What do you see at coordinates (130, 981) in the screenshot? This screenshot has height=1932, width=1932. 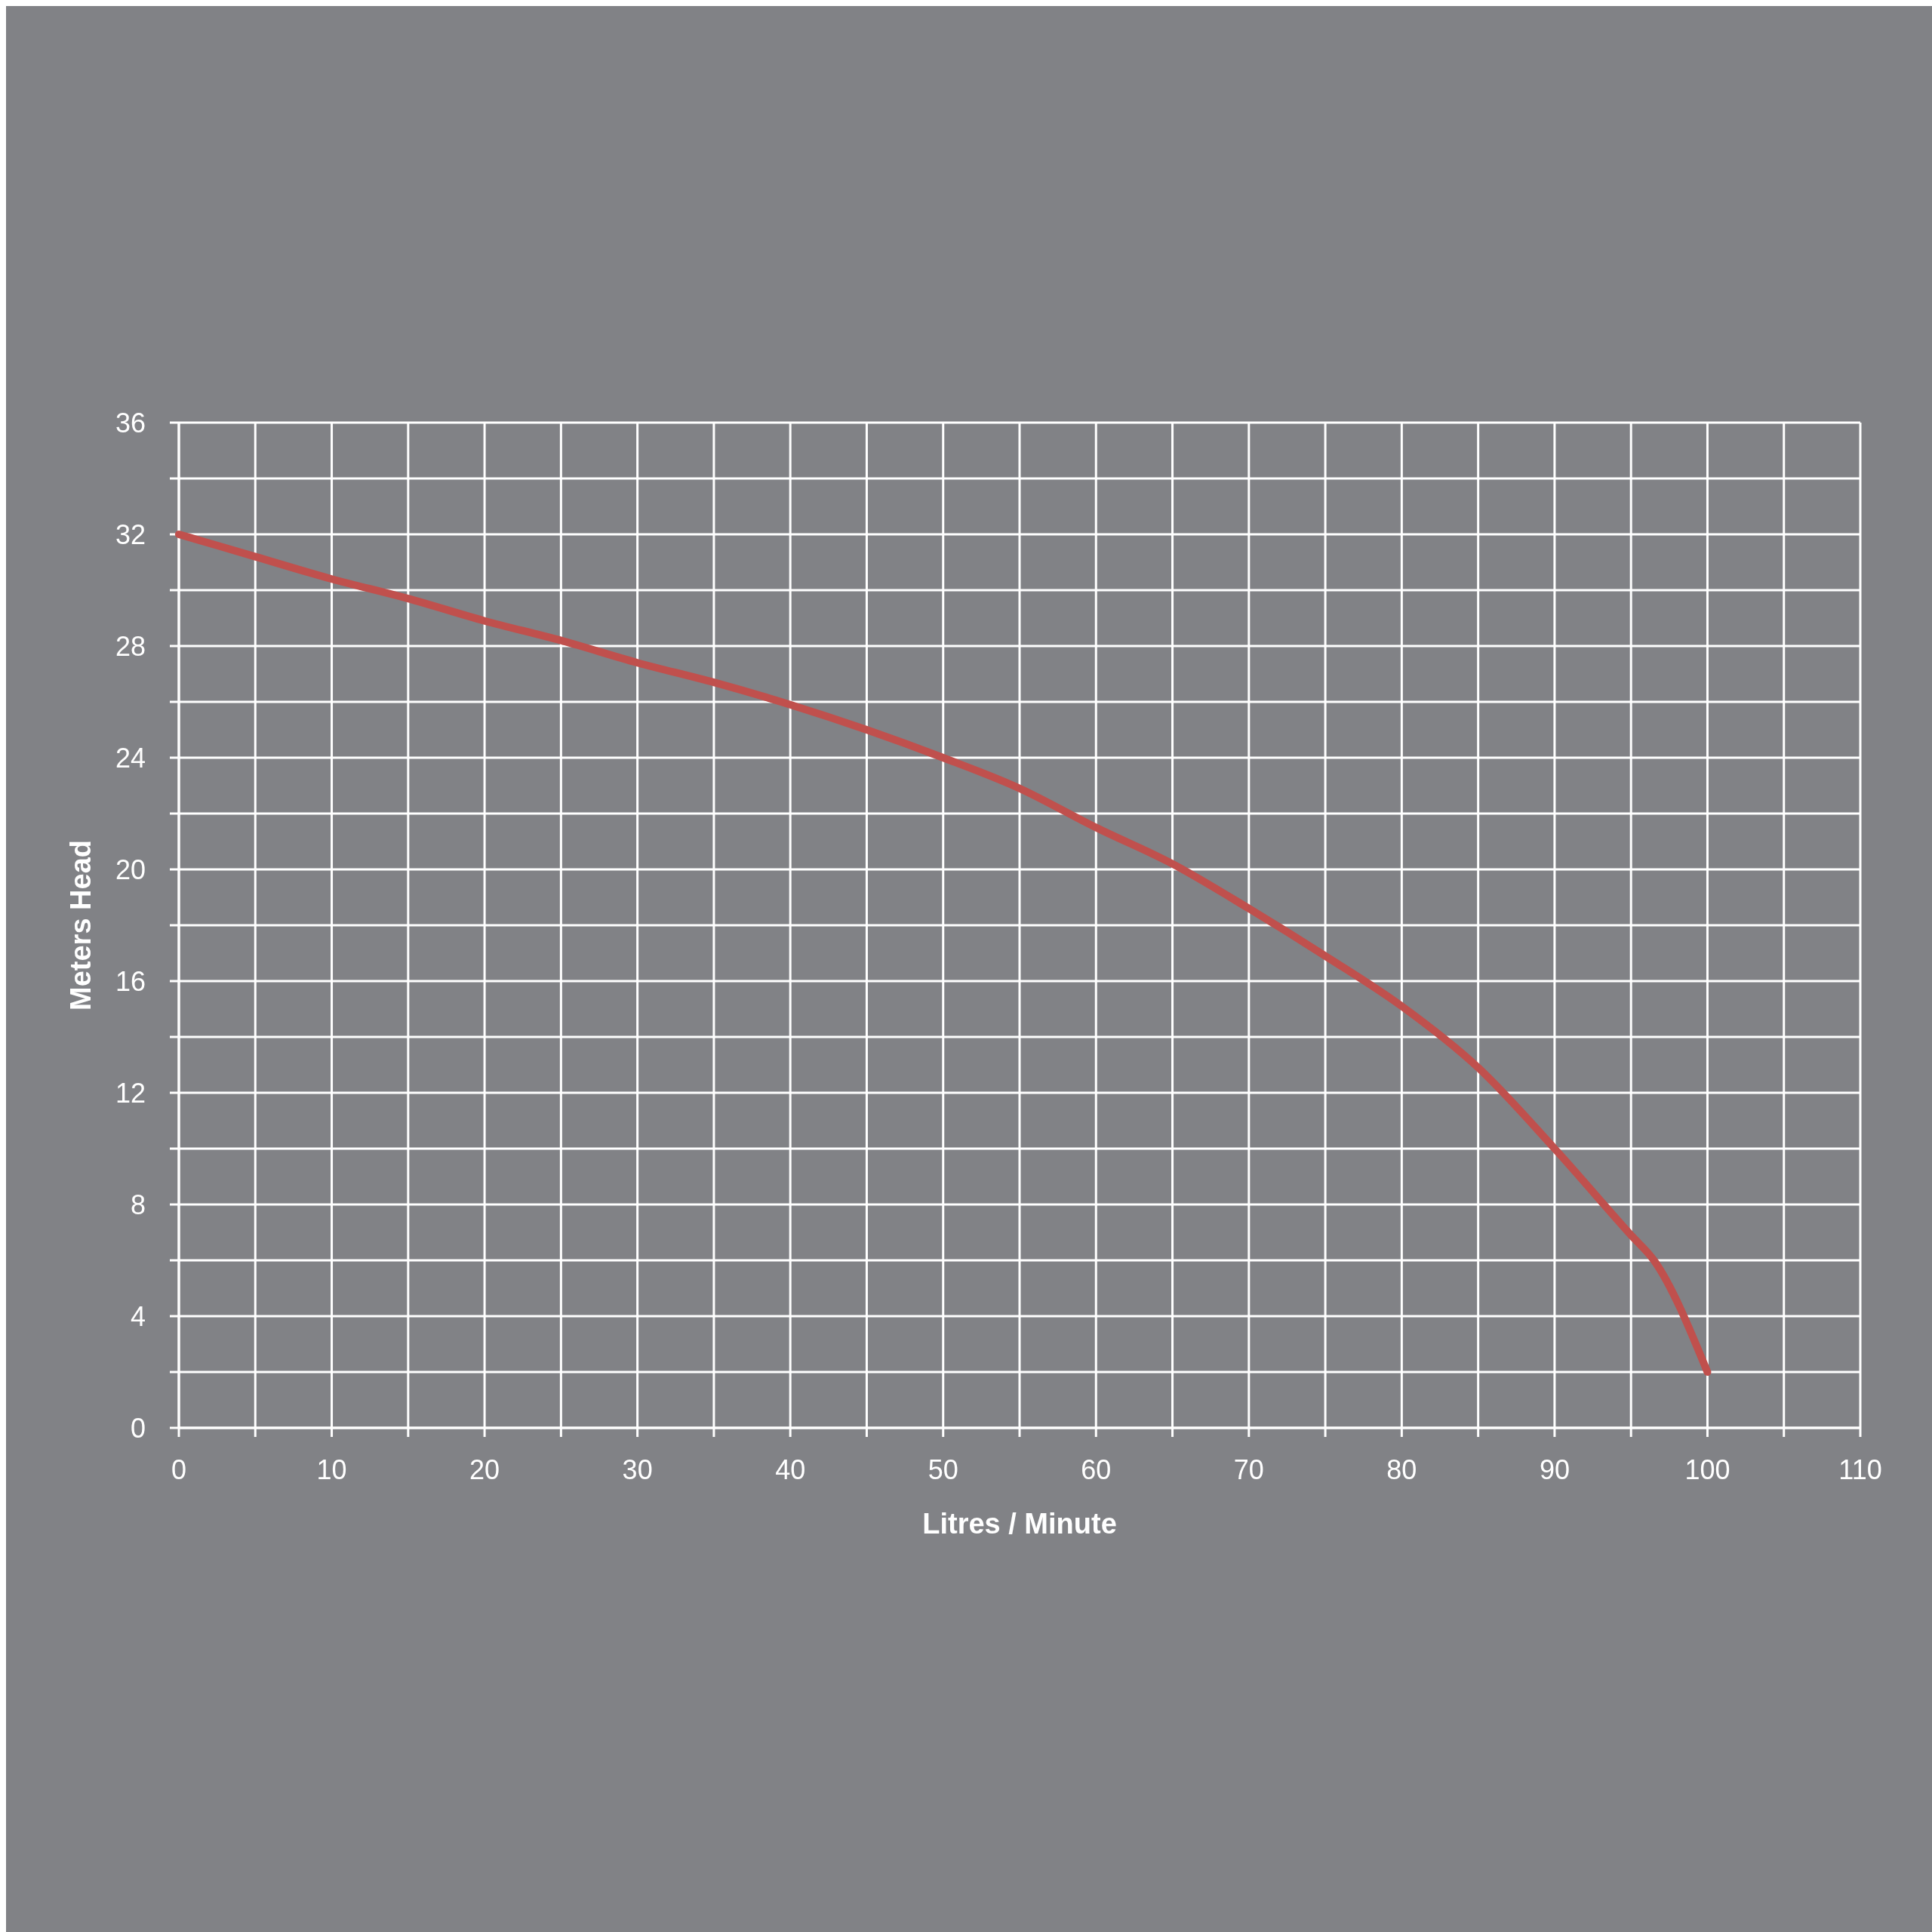 I see `y-tick-label: 16` at bounding box center [130, 981].